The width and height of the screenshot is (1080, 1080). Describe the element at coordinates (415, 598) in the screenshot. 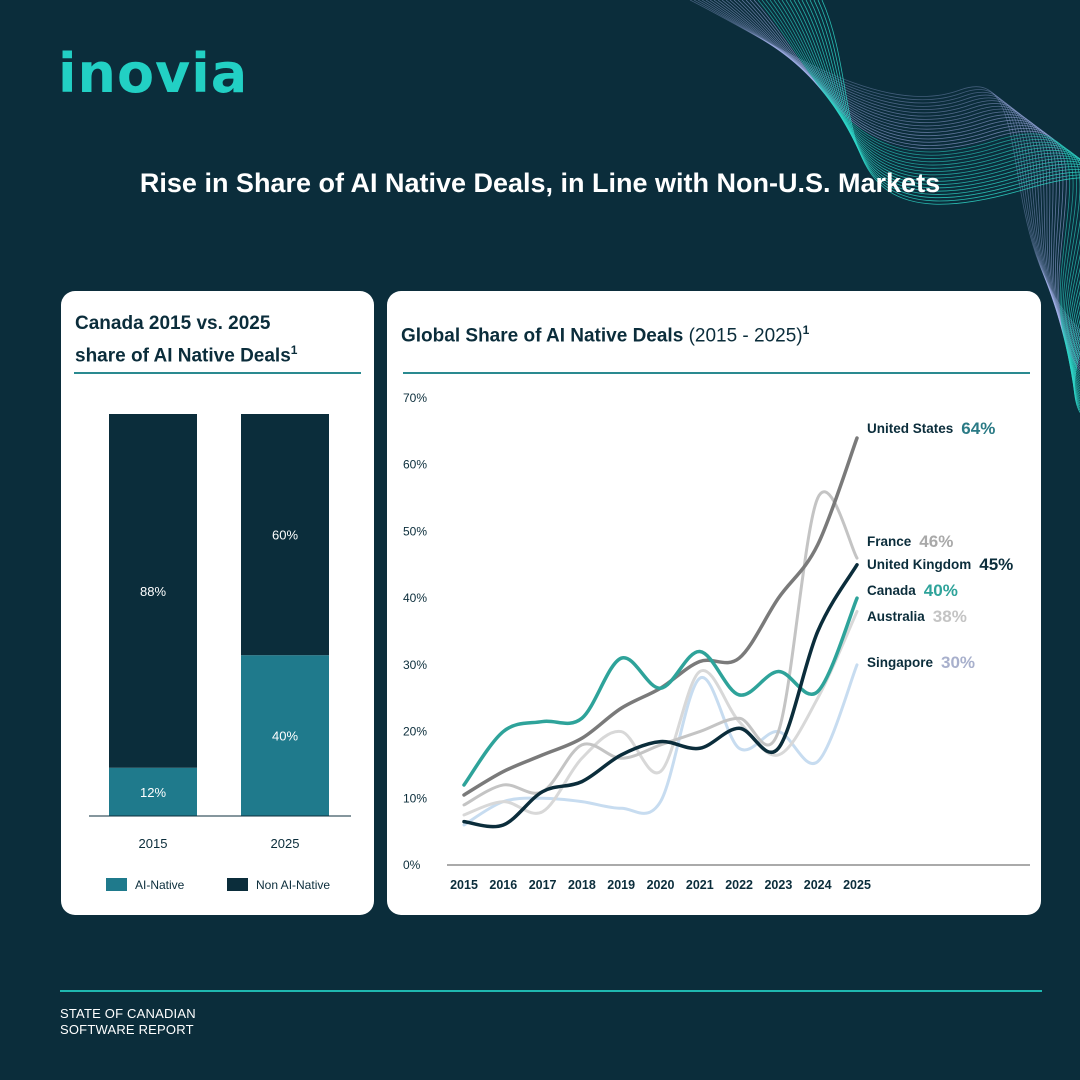

I see `y-tick-label: 40%` at that location.